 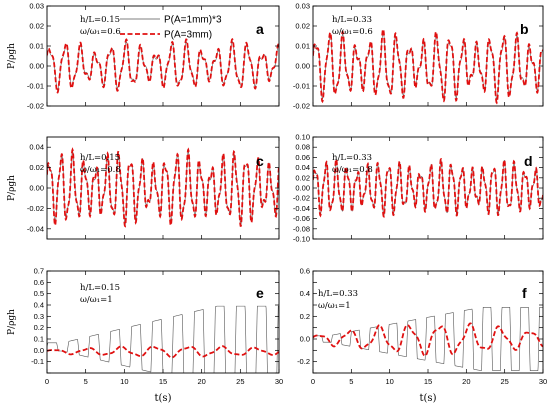 What do you see at coordinates (171, 28) in the screenshot?
I see `legend: P(A=1mm)*3 P(A=3mm)` at bounding box center [171, 28].